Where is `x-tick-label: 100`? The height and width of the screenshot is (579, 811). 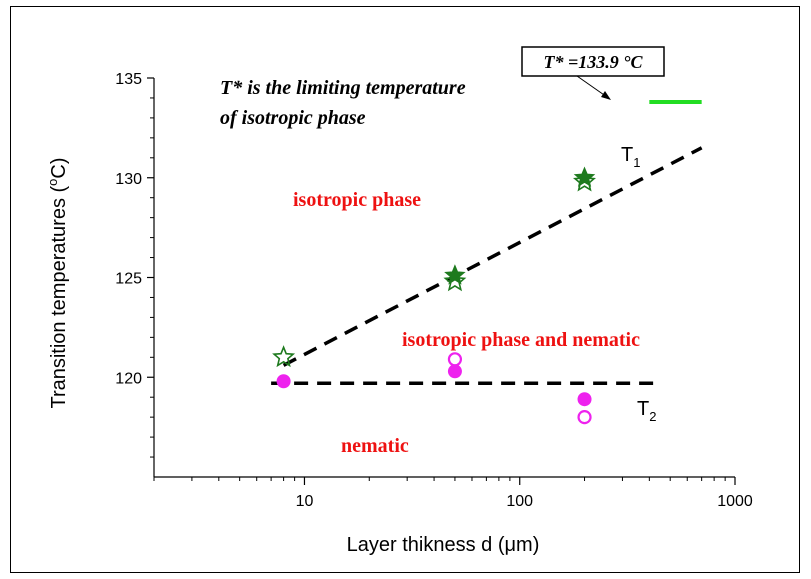 x-tick-label: 100 is located at coordinates (519, 501).